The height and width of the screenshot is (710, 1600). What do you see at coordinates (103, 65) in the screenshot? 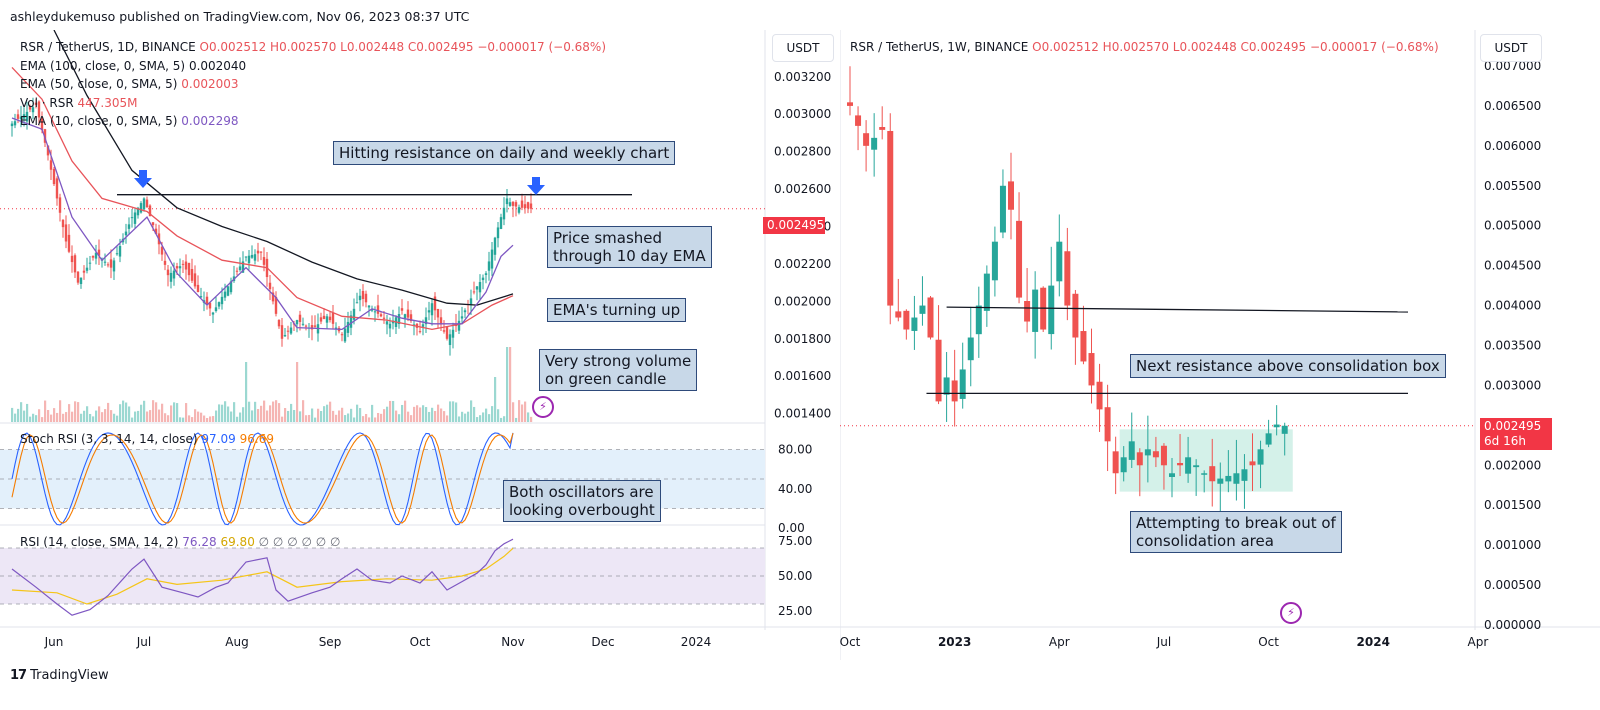
I see `ema100-label: EMA (100, close, 0, SMA, 5)` at bounding box center [103, 65].